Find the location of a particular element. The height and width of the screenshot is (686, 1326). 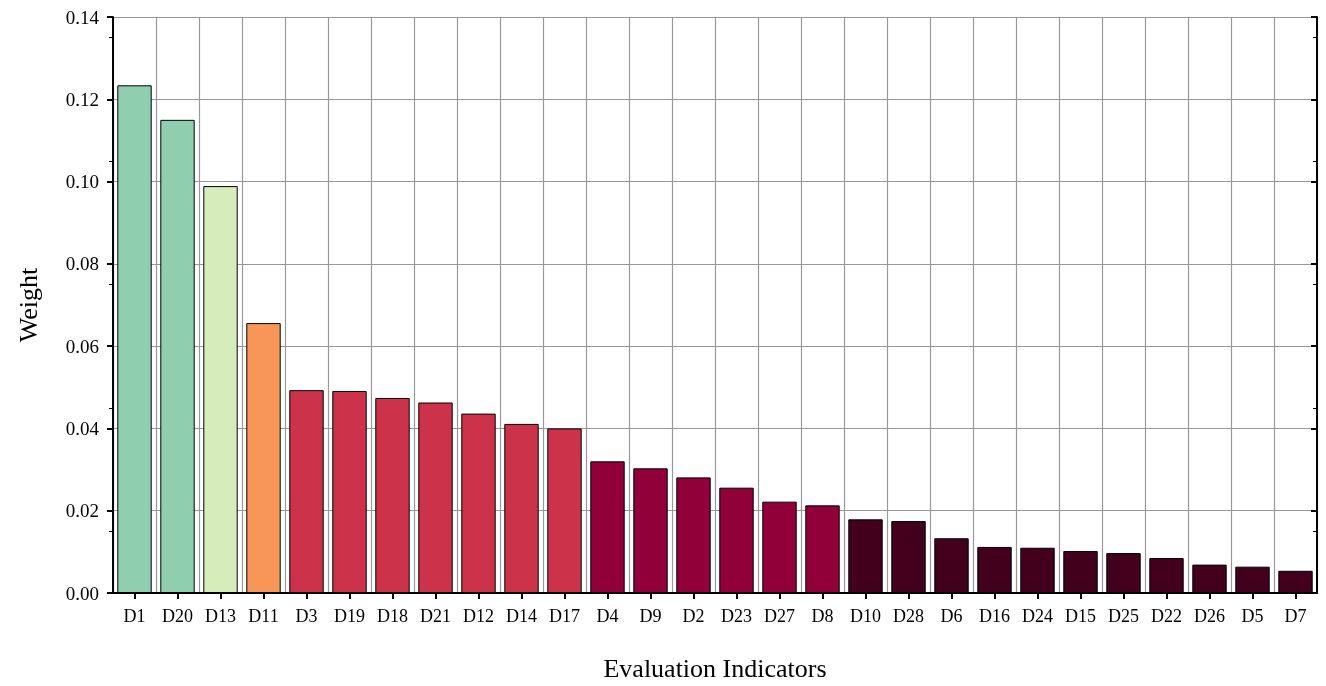

x-tick-label: D13 is located at coordinates (220, 616).